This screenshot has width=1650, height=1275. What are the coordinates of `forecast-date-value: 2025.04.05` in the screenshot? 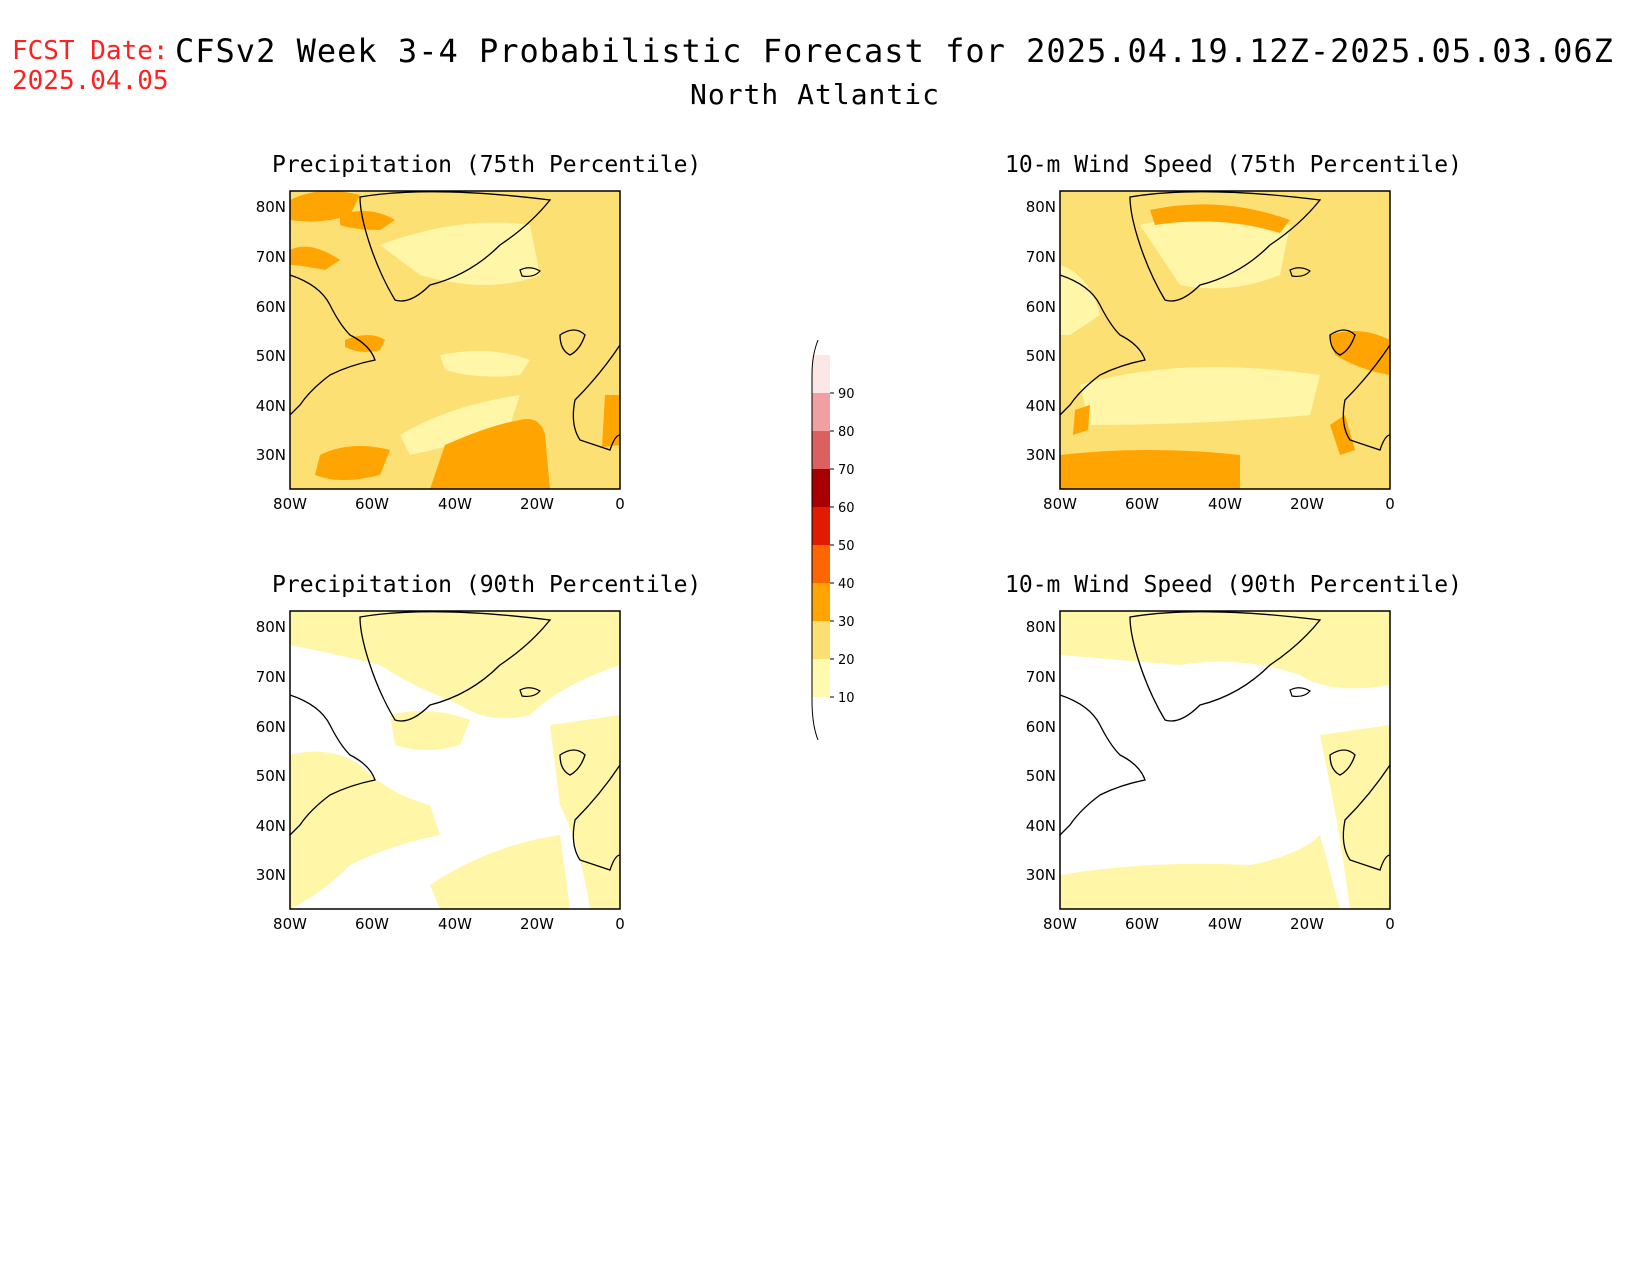 It's located at (90, 81).